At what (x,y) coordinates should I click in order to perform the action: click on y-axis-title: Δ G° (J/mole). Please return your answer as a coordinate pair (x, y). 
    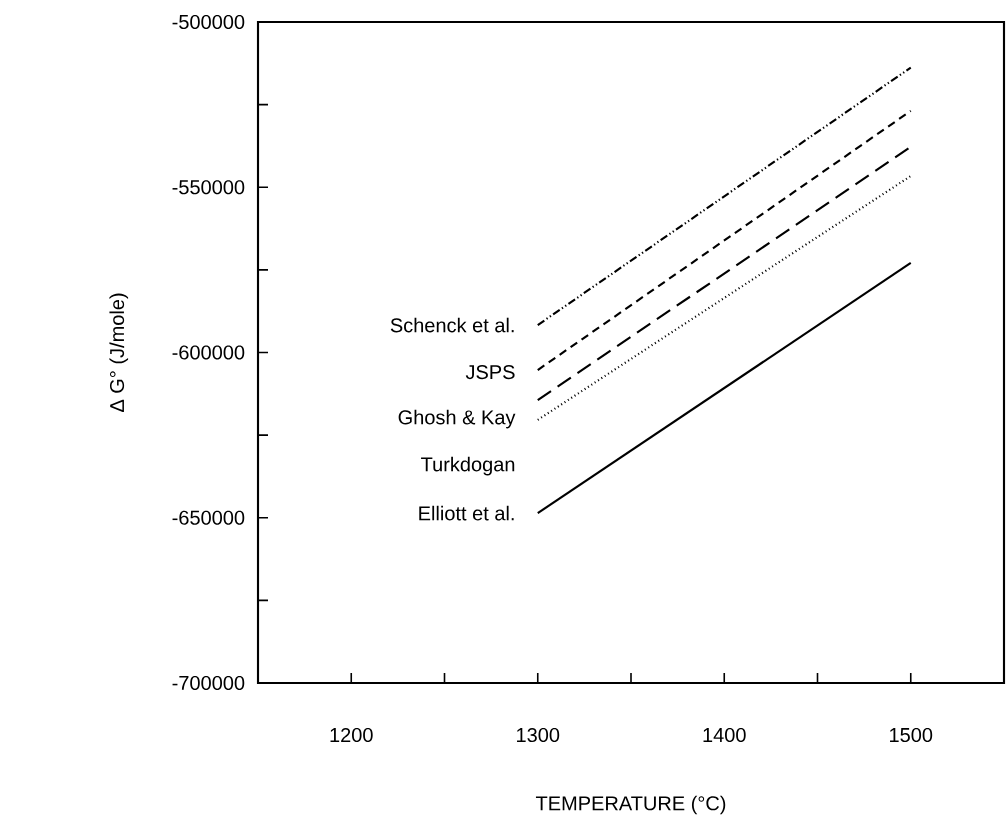
    Looking at the image, I should click on (119, 353).